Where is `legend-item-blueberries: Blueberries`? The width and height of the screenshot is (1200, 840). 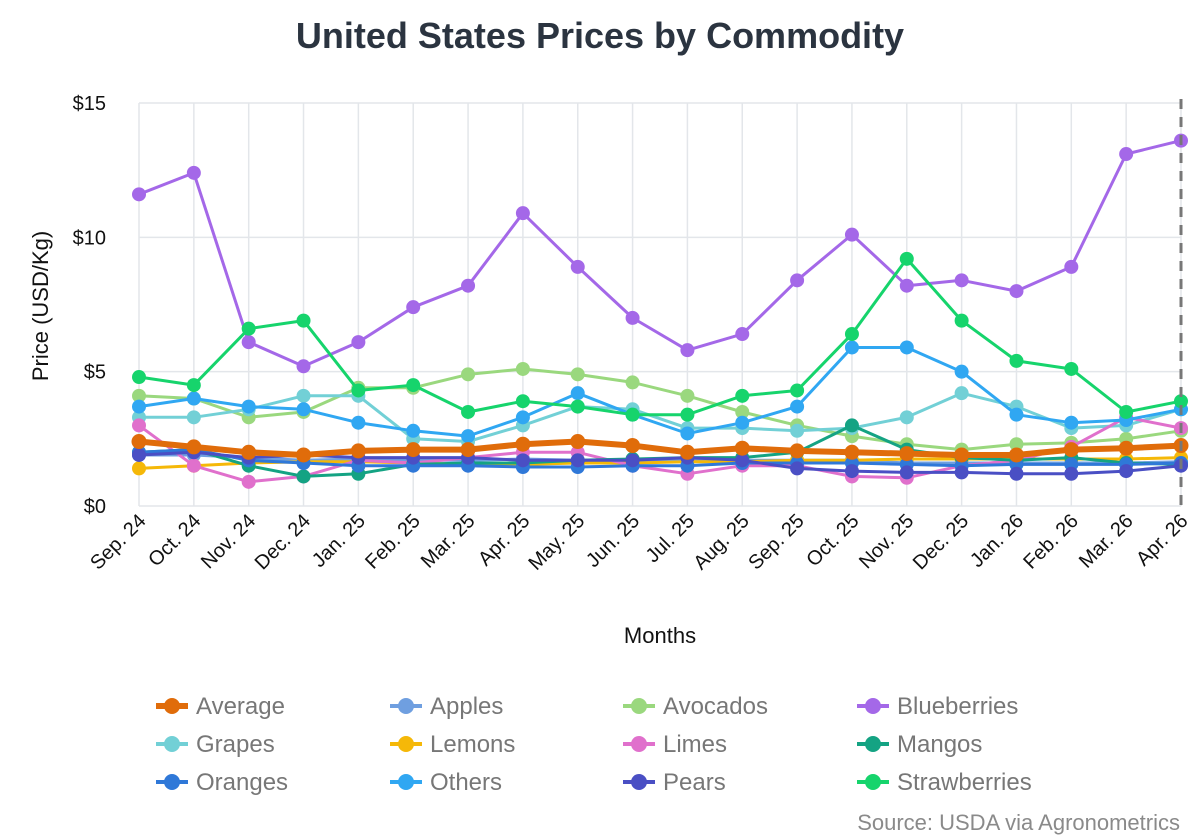 legend-item-blueberries: Blueberries is located at coordinates (937, 706).